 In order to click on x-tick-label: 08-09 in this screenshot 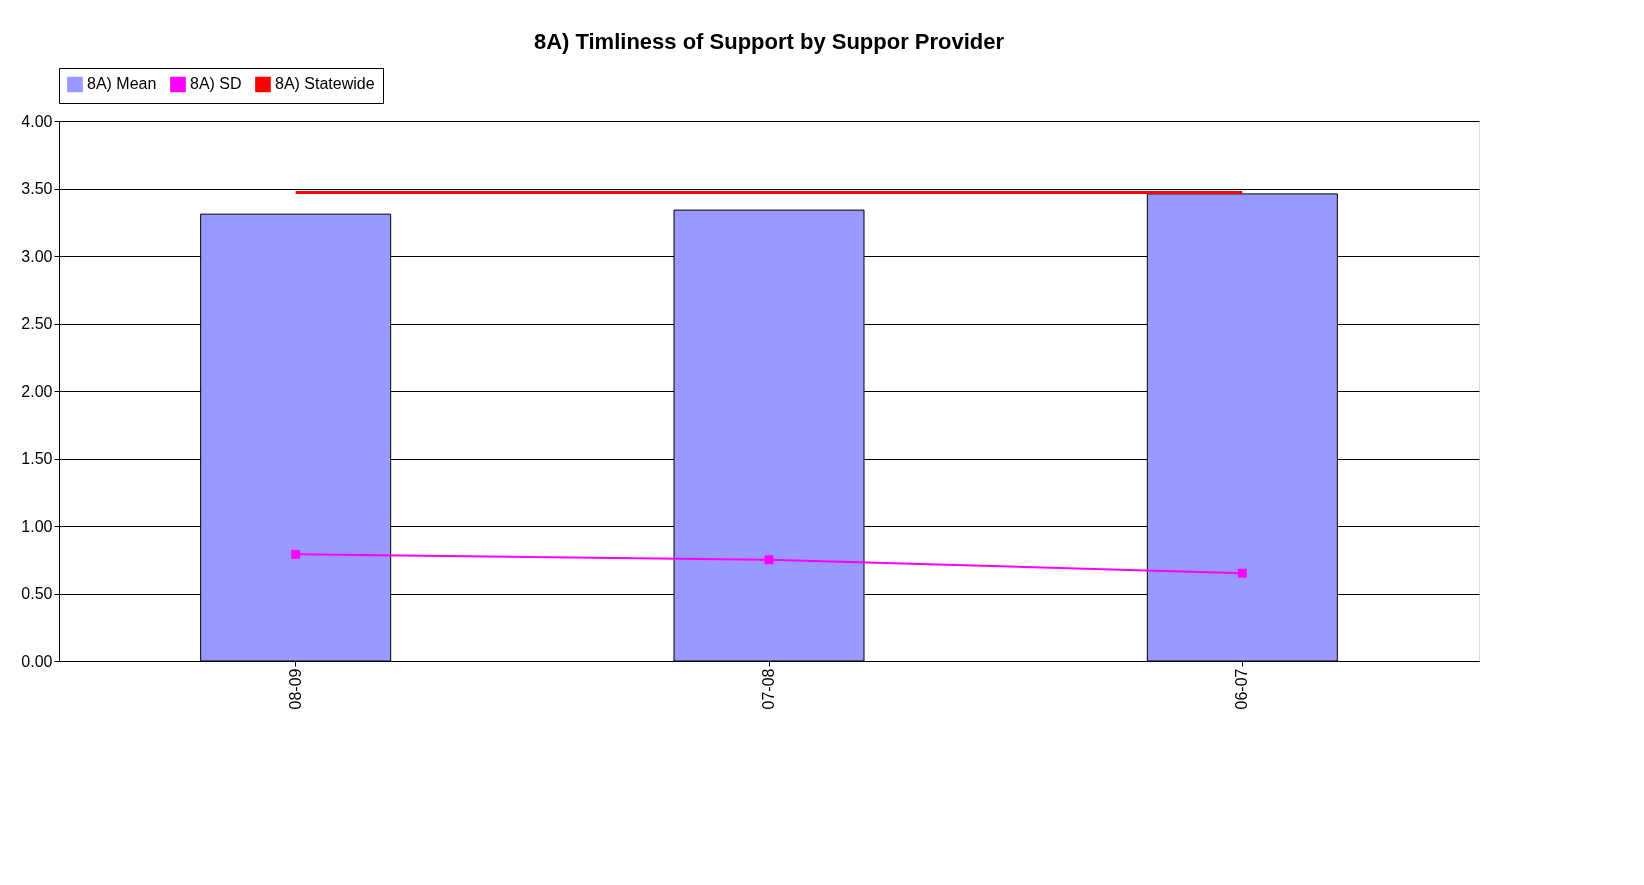, I will do `click(295, 689)`.